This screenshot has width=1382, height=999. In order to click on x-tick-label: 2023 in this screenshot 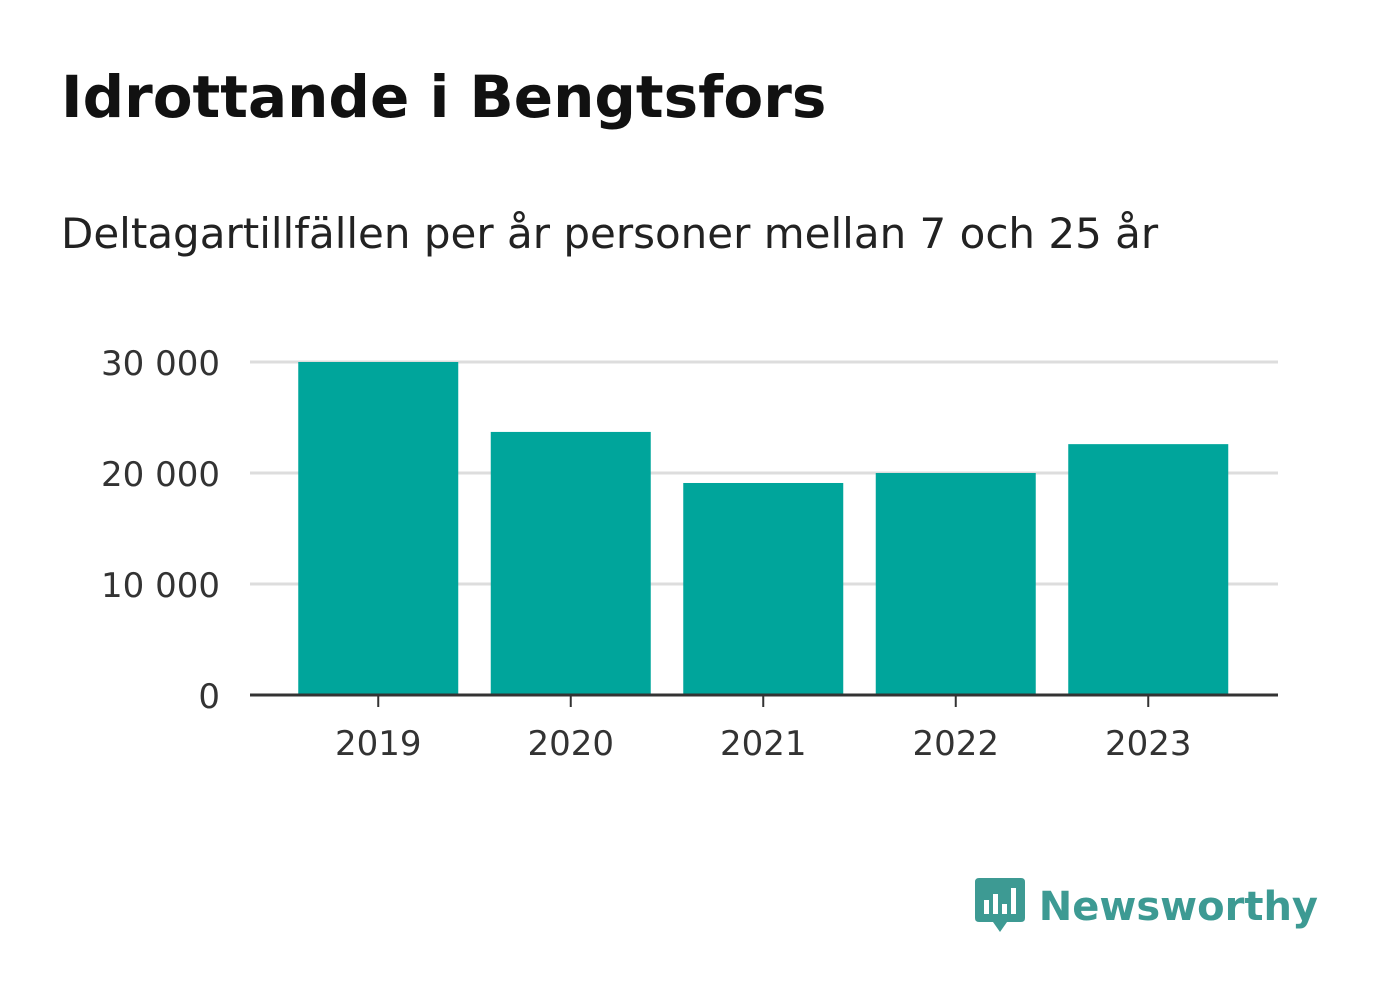, I will do `click(1148, 744)`.